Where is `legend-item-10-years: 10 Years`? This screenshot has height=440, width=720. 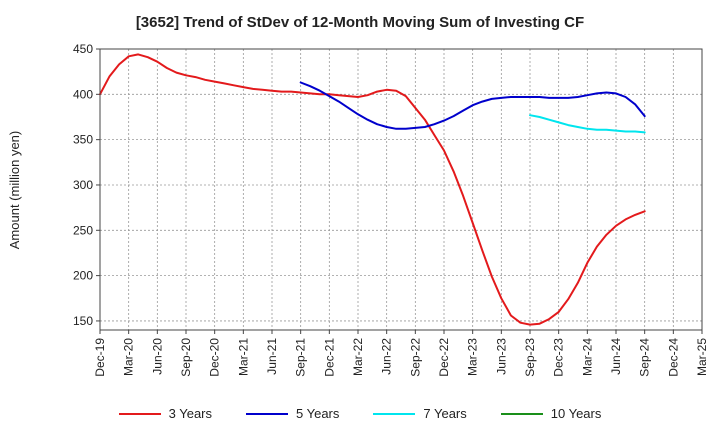 legend-item-10-years: 10 Years is located at coordinates (551, 413).